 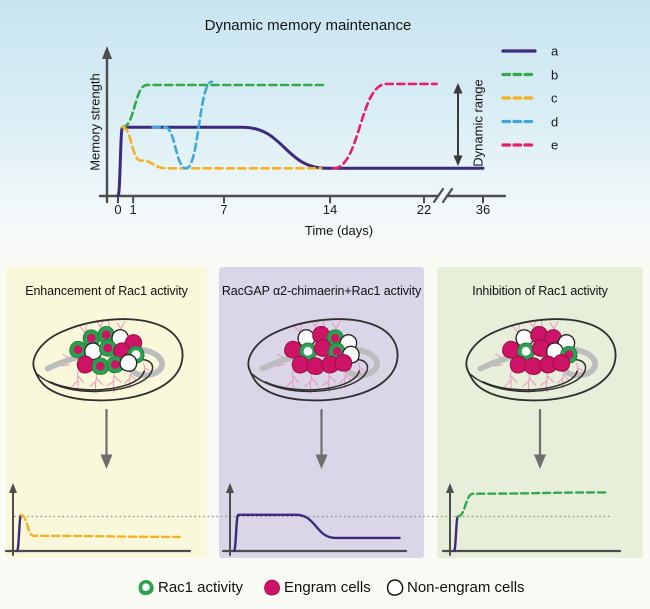 What do you see at coordinates (555, 74) in the screenshot?
I see `legend-item-label: b` at bounding box center [555, 74].